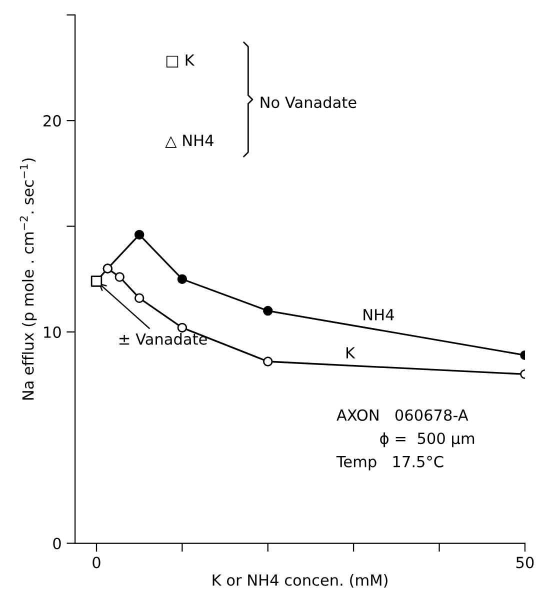 This screenshot has width=544, height=597. I want to click on annotation: AXON 060678-A, so click(402, 415).